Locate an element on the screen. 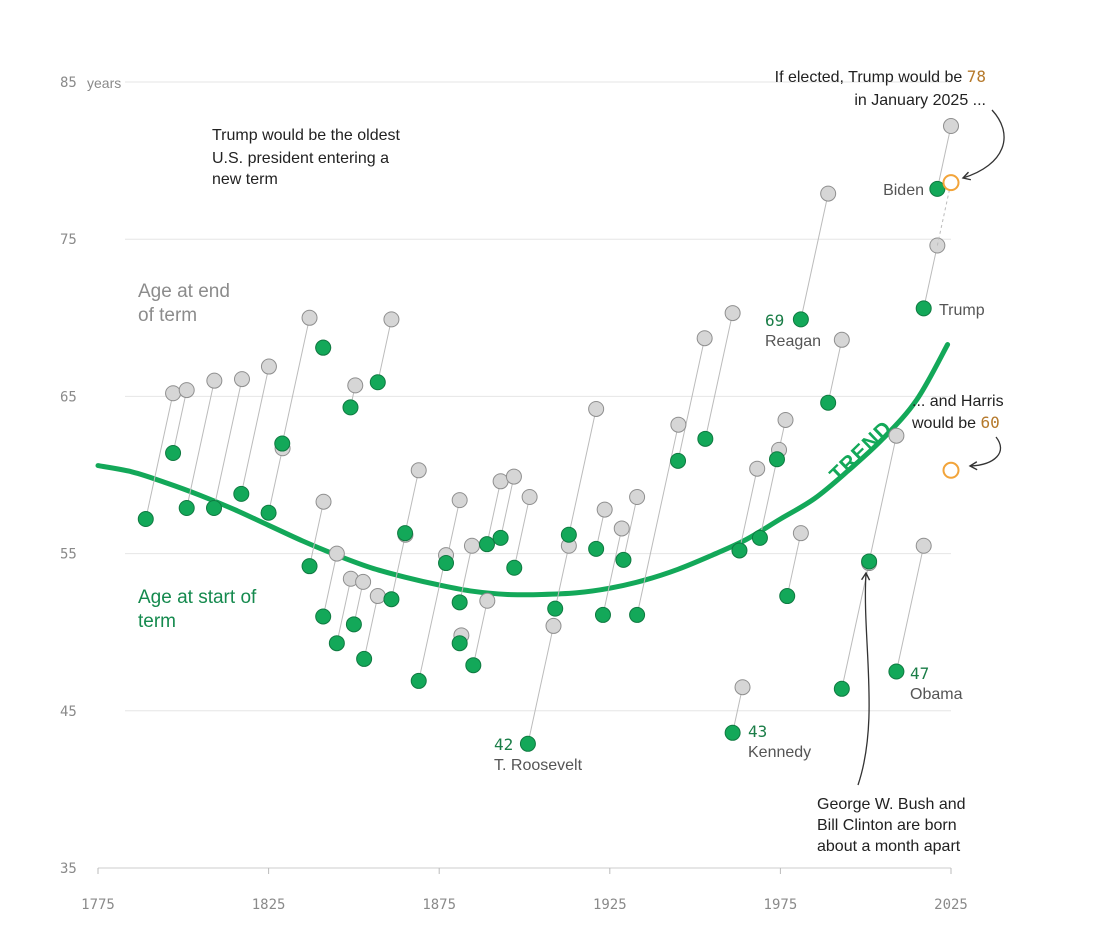  kennedy-name-label: Kennedy is located at coordinates (779, 752).